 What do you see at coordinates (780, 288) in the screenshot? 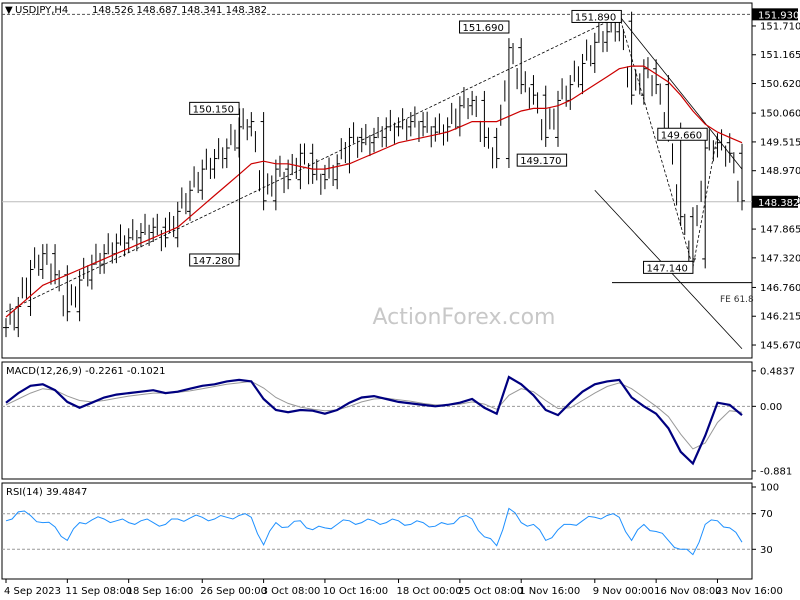
I see `price-y-tick-label: 146.760` at bounding box center [780, 288].